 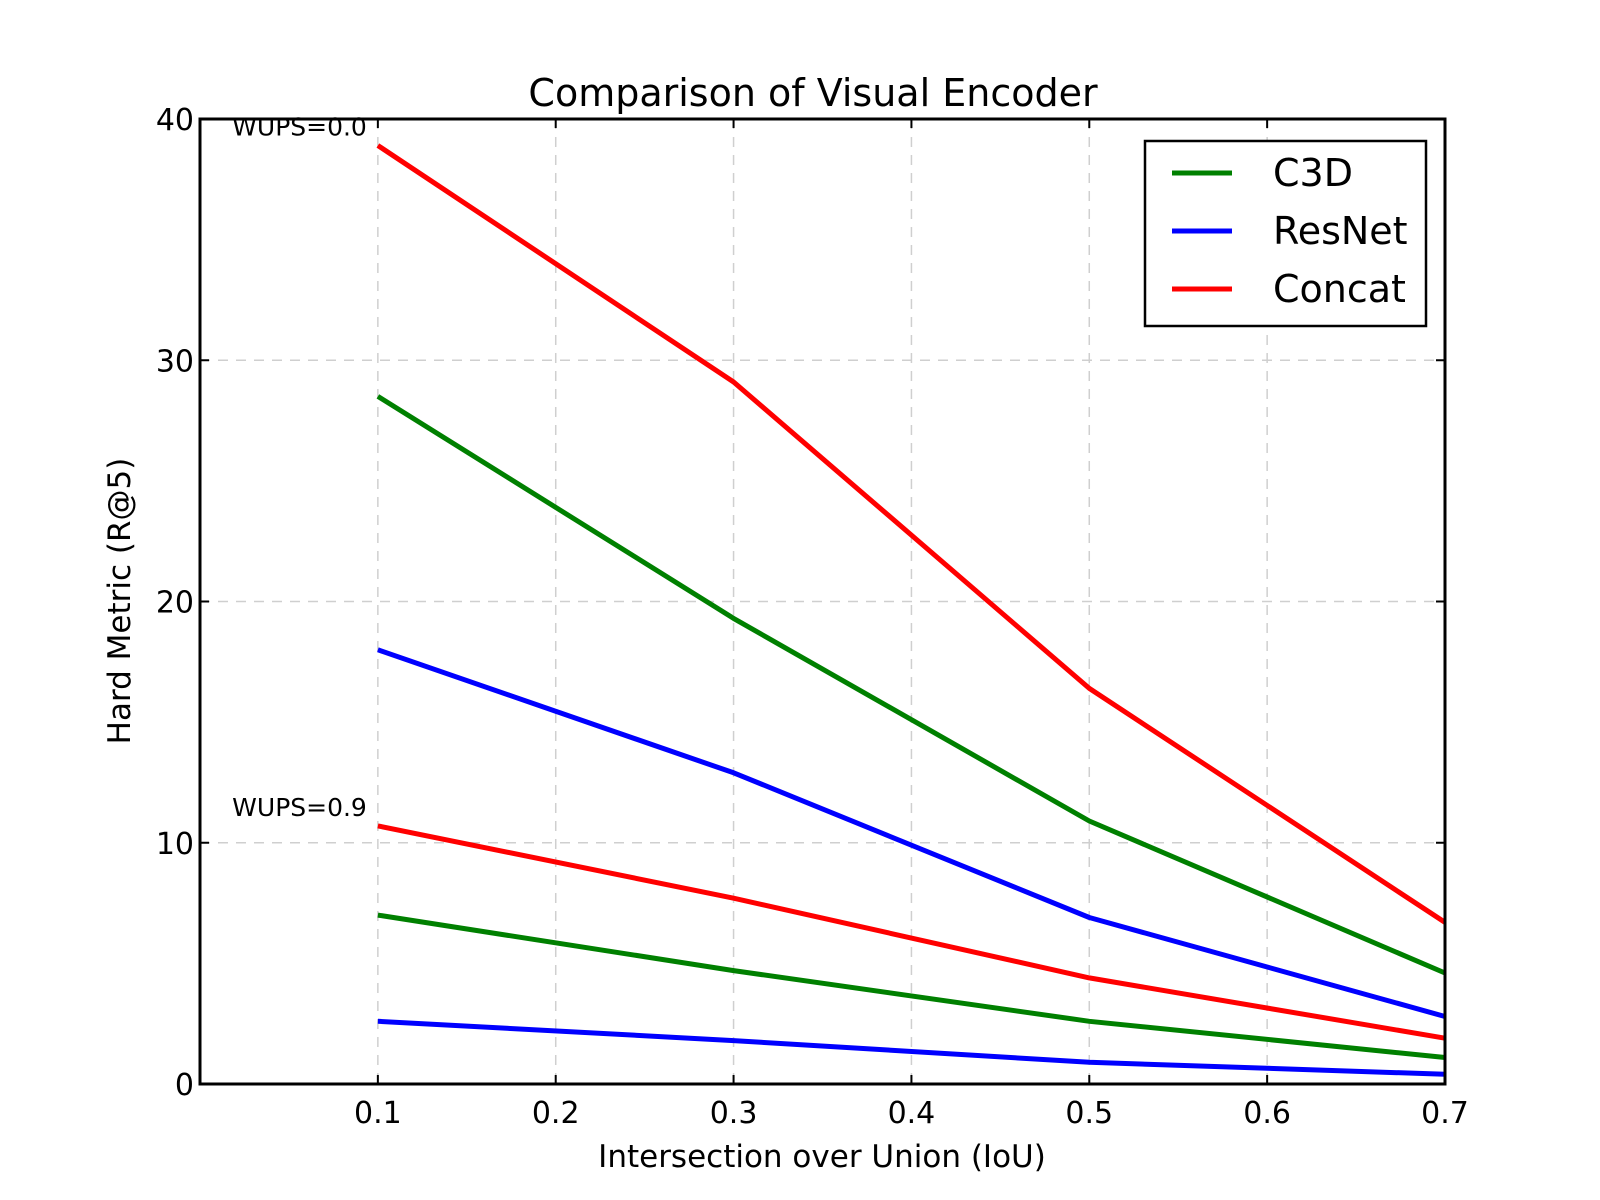 What do you see at coordinates (1267, 1113) in the screenshot?
I see `x-tick-label: 0.6` at bounding box center [1267, 1113].